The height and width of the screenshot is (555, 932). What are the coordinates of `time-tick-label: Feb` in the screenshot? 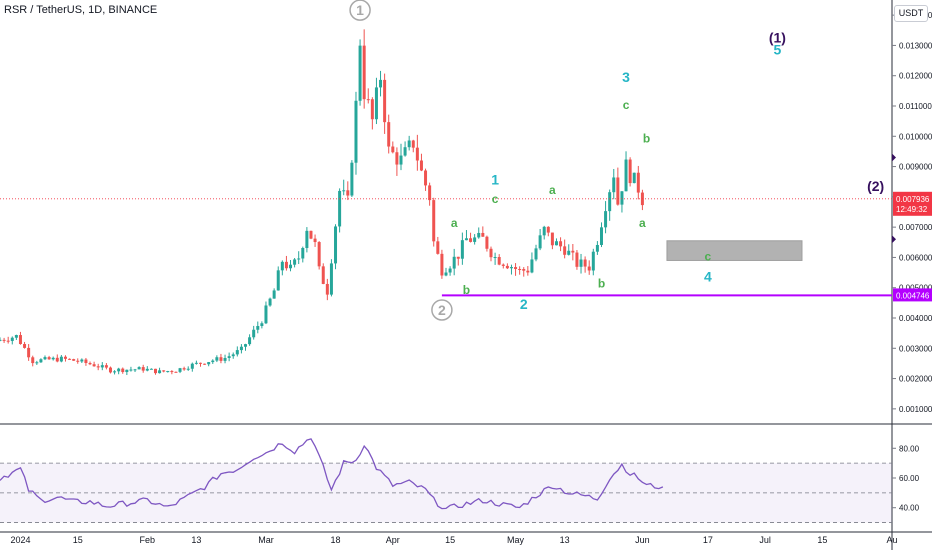 It's located at (148, 540).